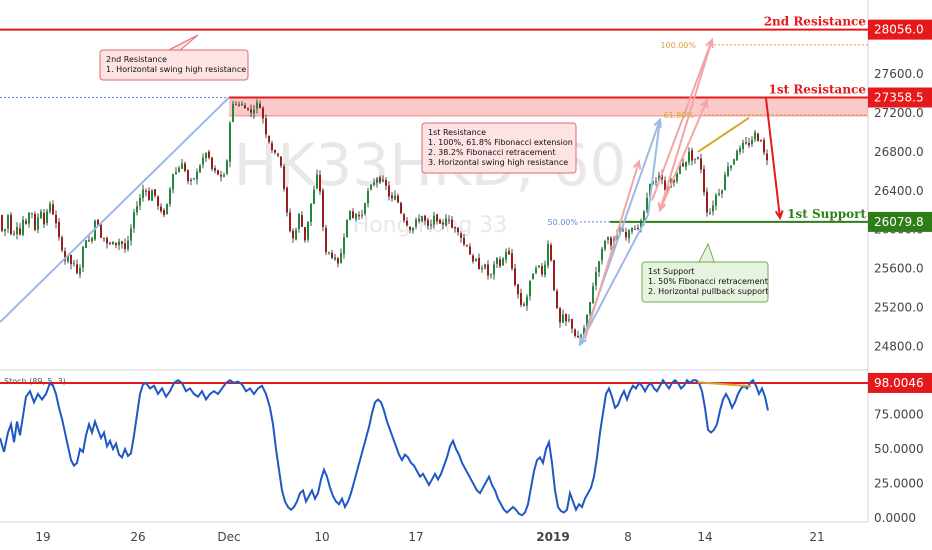  I want to click on note-second-resistance-pointer, so click(181, 43).